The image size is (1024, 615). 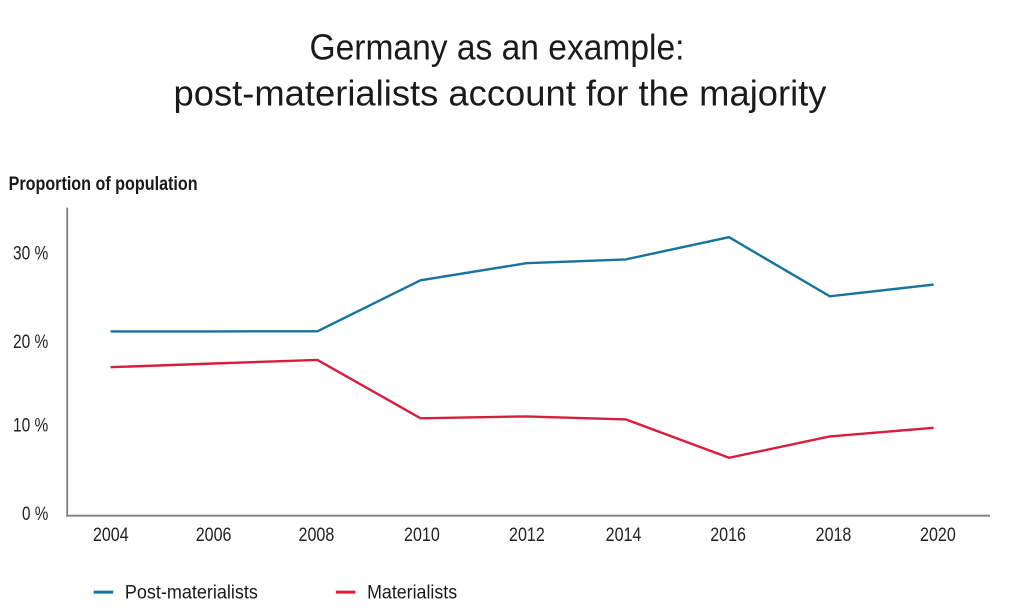 What do you see at coordinates (35, 514) in the screenshot?
I see `svg-text: 0 %` at bounding box center [35, 514].